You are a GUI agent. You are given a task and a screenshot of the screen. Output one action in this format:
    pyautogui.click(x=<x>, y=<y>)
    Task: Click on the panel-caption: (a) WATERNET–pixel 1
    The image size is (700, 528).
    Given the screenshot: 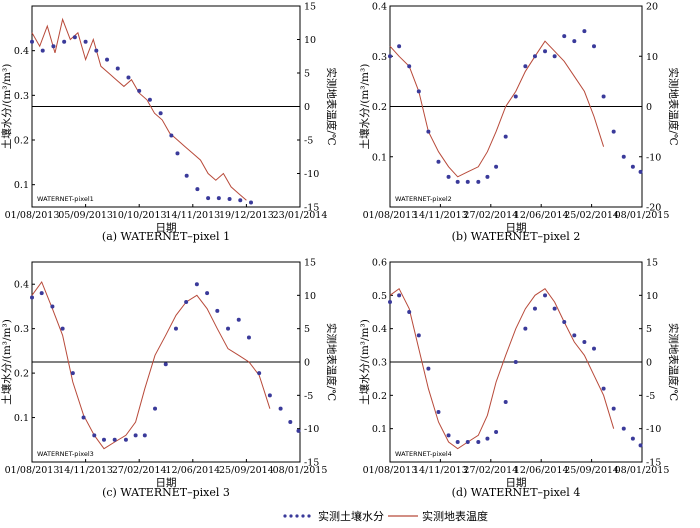 What is the action you would take?
    pyautogui.click(x=166, y=236)
    